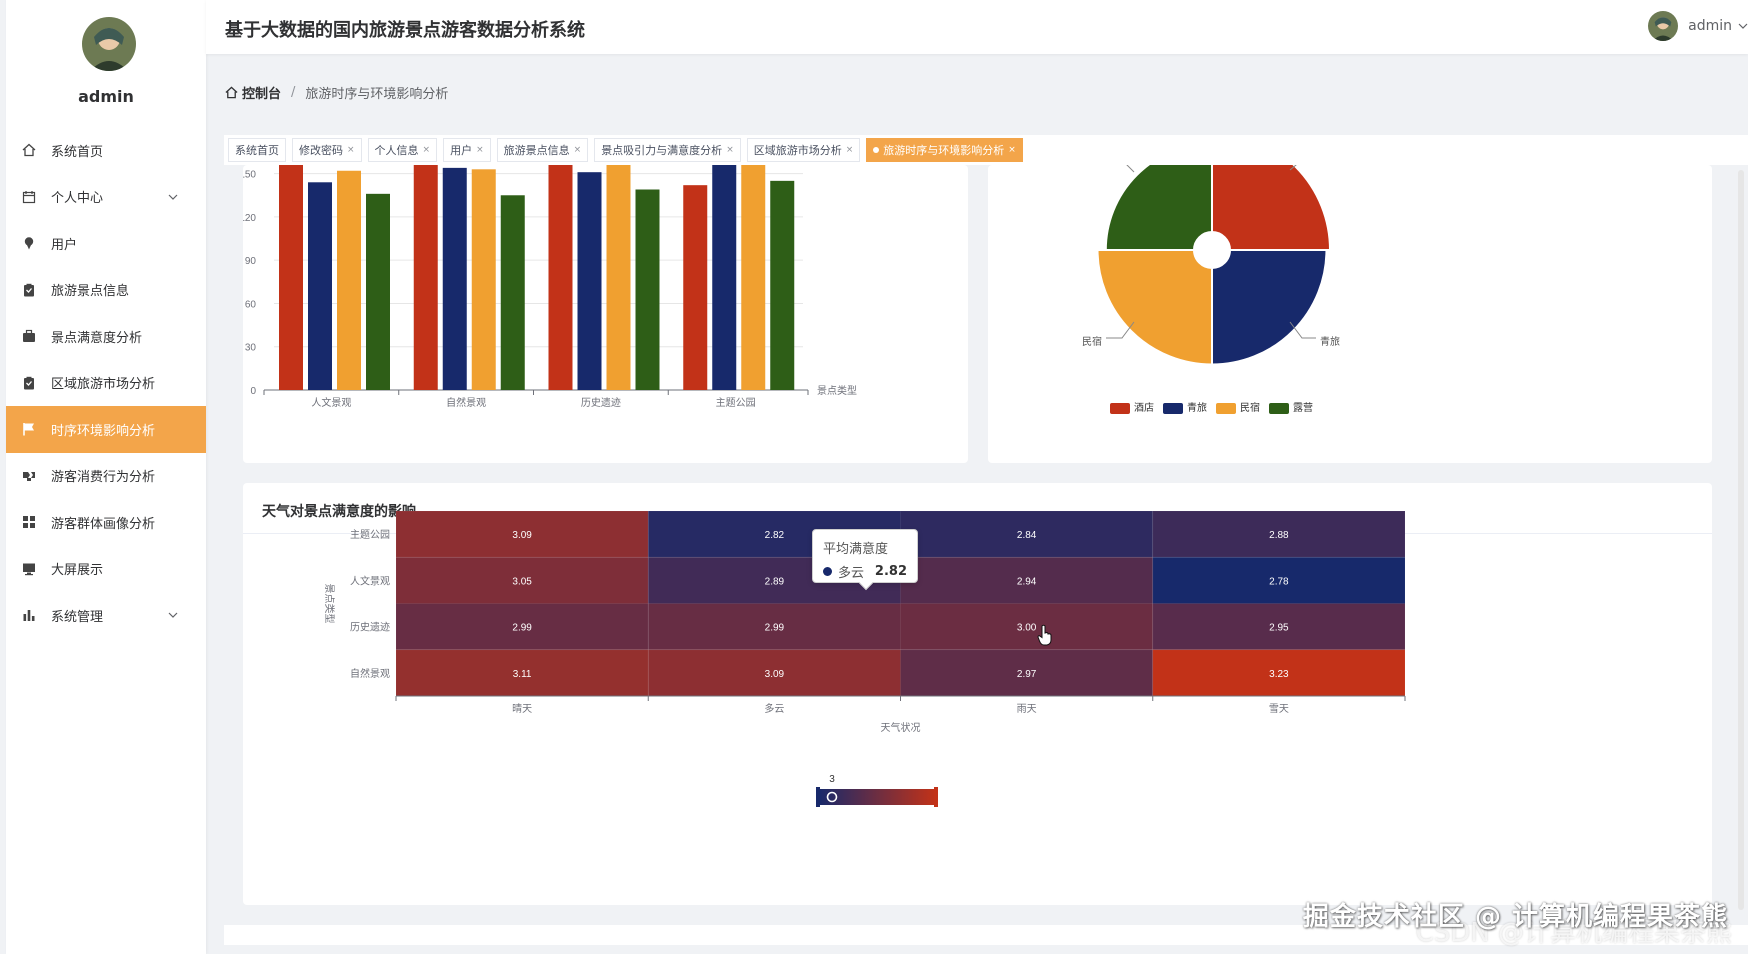 Image resolution: width=1748 pixels, height=954 pixels. I want to click on calendar-icon, so click(29, 197).